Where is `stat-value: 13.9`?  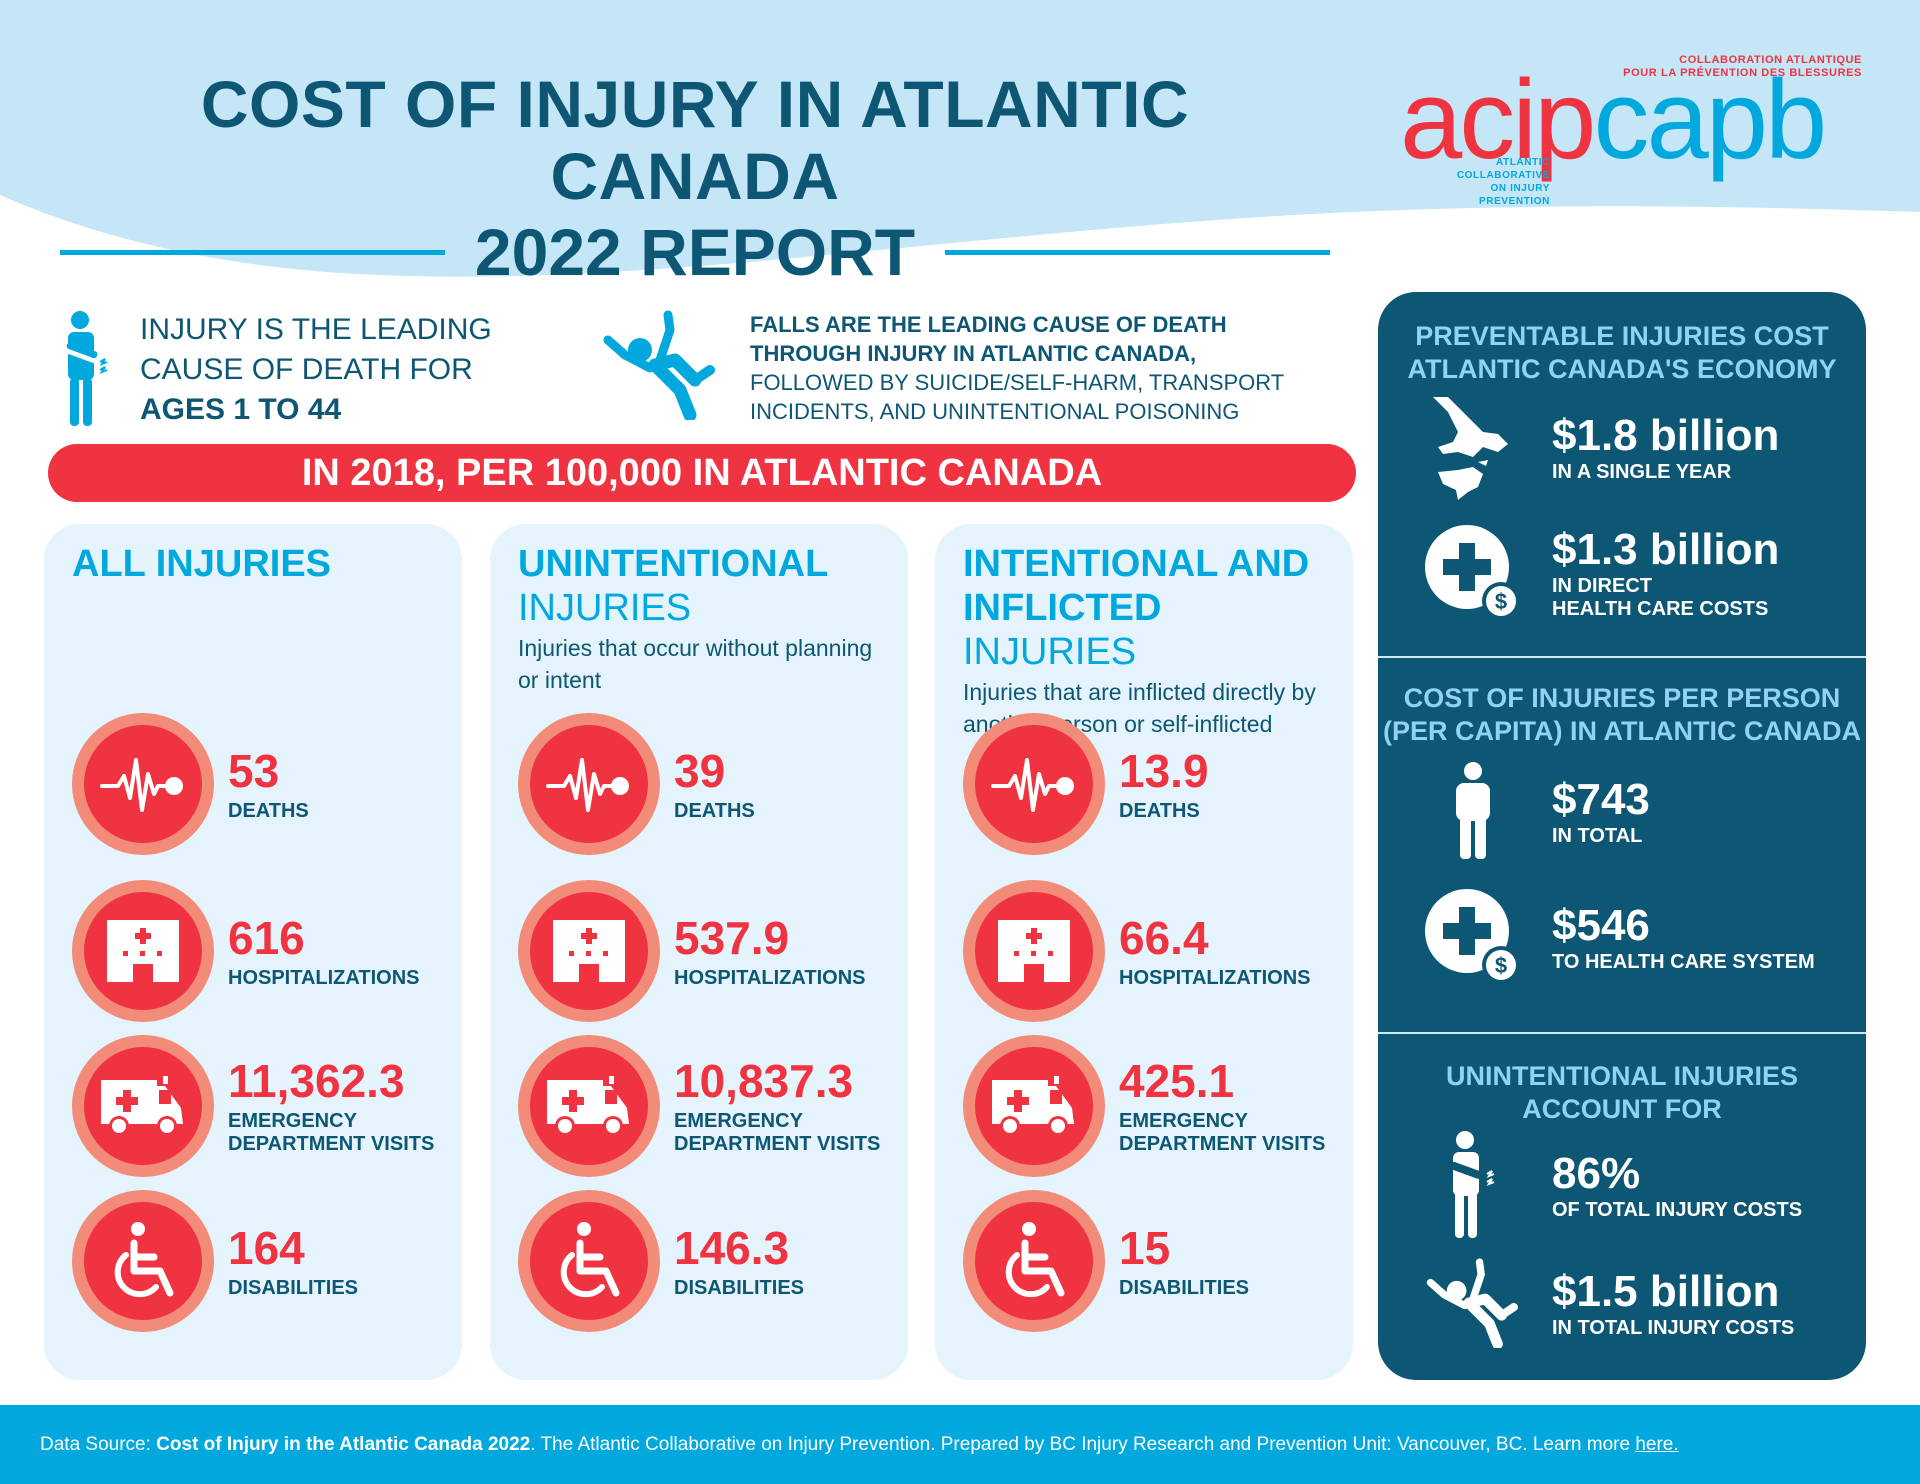
stat-value: 13.9 is located at coordinates (1164, 770).